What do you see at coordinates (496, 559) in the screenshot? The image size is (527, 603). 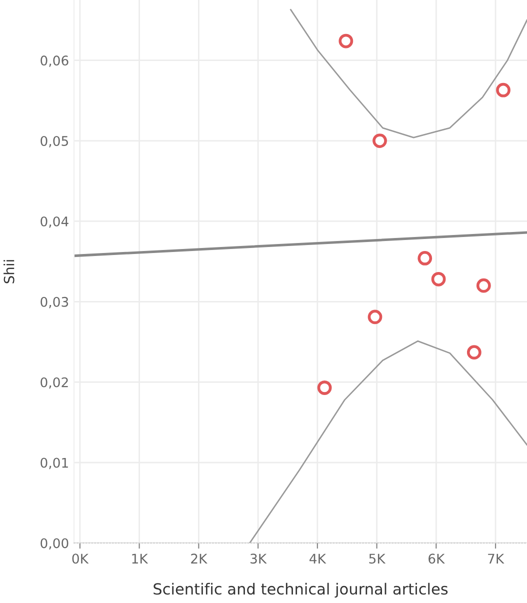 I see `x-tick-label: 7K` at bounding box center [496, 559].